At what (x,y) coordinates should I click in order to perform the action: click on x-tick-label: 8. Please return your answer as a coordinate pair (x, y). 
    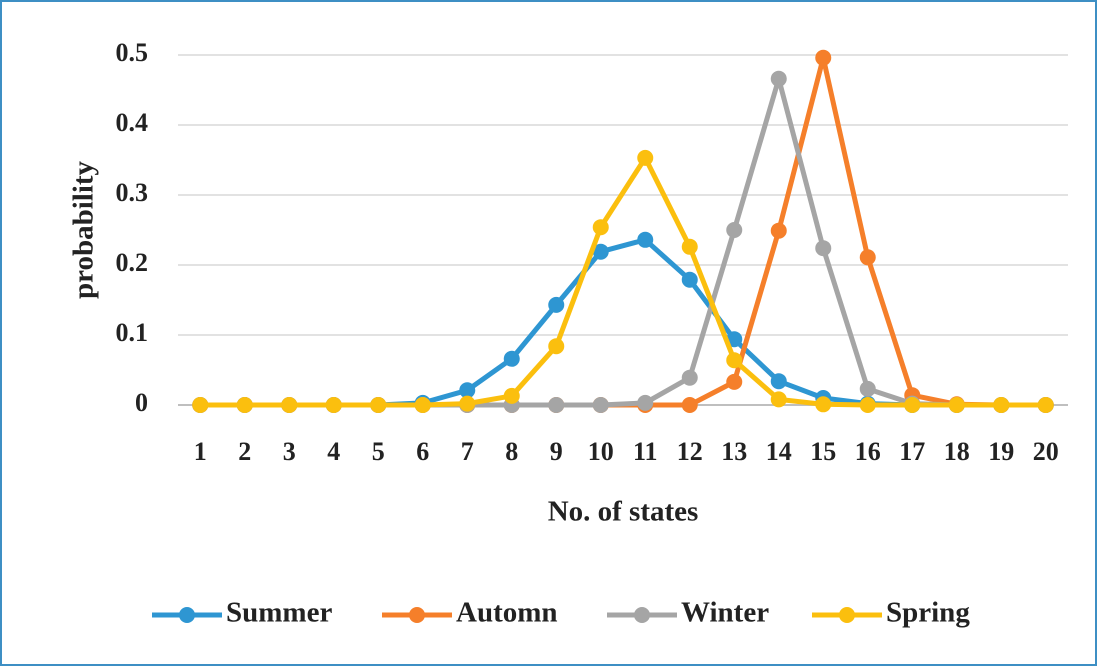
    Looking at the image, I should click on (511, 451).